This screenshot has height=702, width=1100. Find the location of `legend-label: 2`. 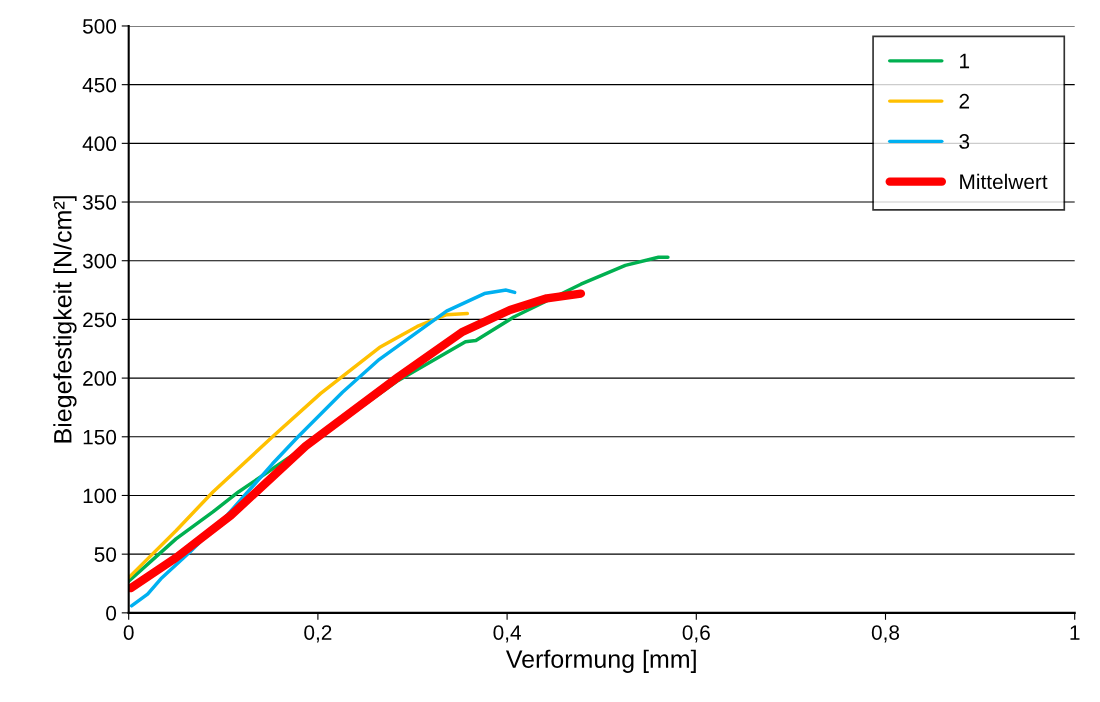

legend-label: 2 is located at coordinates (964, 101).